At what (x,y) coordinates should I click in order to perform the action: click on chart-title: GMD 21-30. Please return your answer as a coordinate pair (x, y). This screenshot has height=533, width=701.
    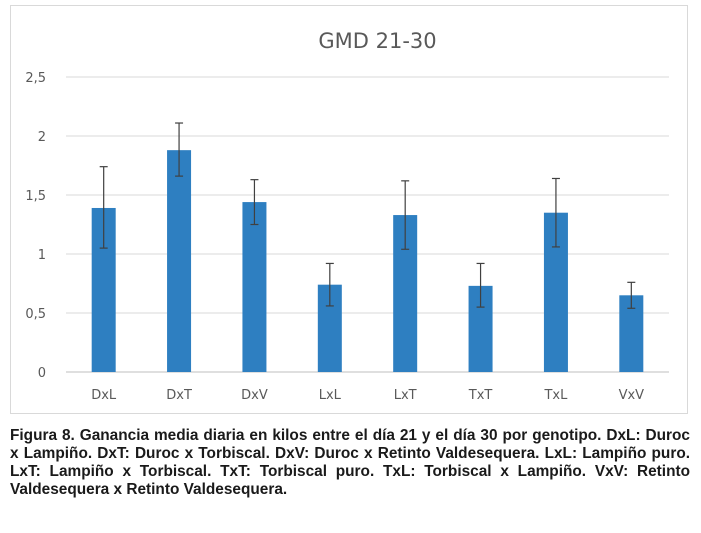
    Looking at the image, I should click on (377, 41).